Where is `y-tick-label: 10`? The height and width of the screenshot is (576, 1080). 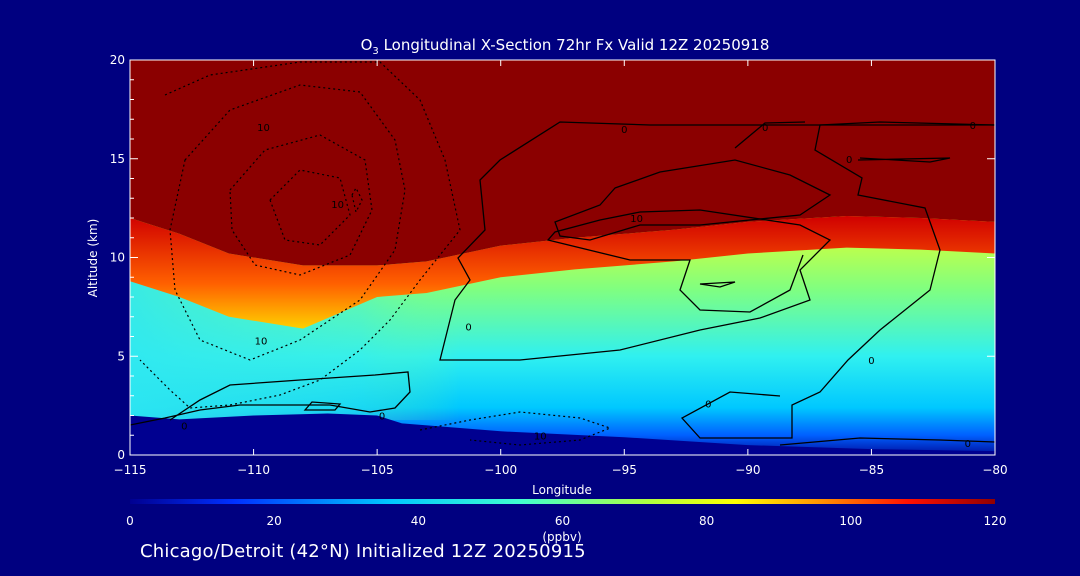 y-tick-label: 10 is located at coordinates (117, 258).